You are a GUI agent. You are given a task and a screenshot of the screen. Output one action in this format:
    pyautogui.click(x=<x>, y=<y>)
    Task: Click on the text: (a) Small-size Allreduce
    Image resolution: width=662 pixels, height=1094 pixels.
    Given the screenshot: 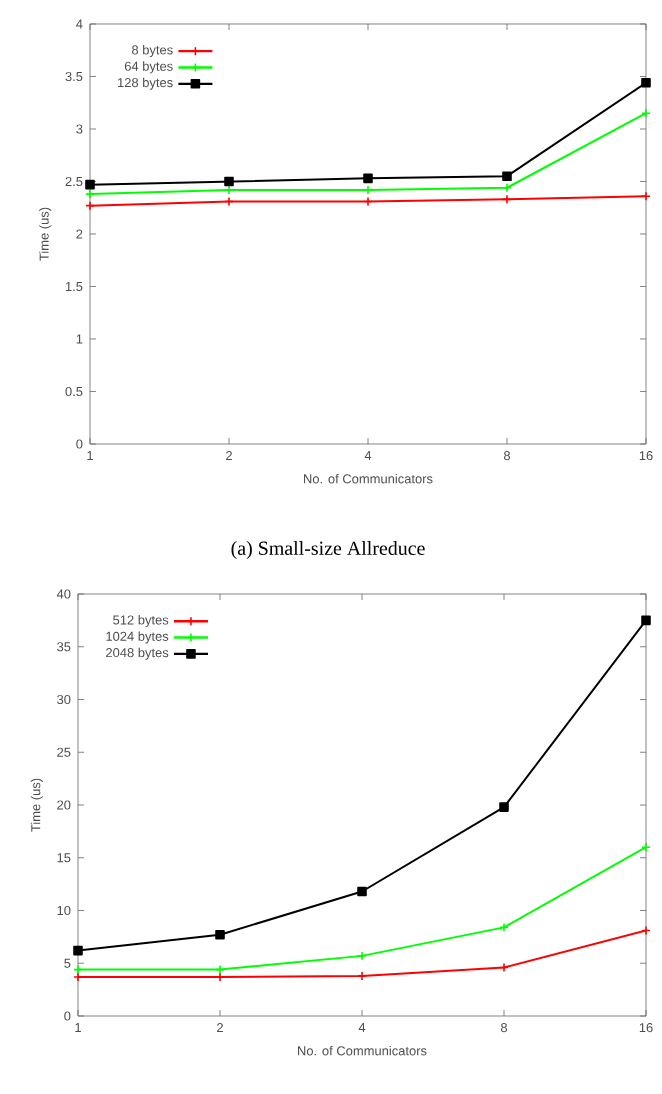 What is the action you would take?
    pyautogui.click(x=328, y=550)
    